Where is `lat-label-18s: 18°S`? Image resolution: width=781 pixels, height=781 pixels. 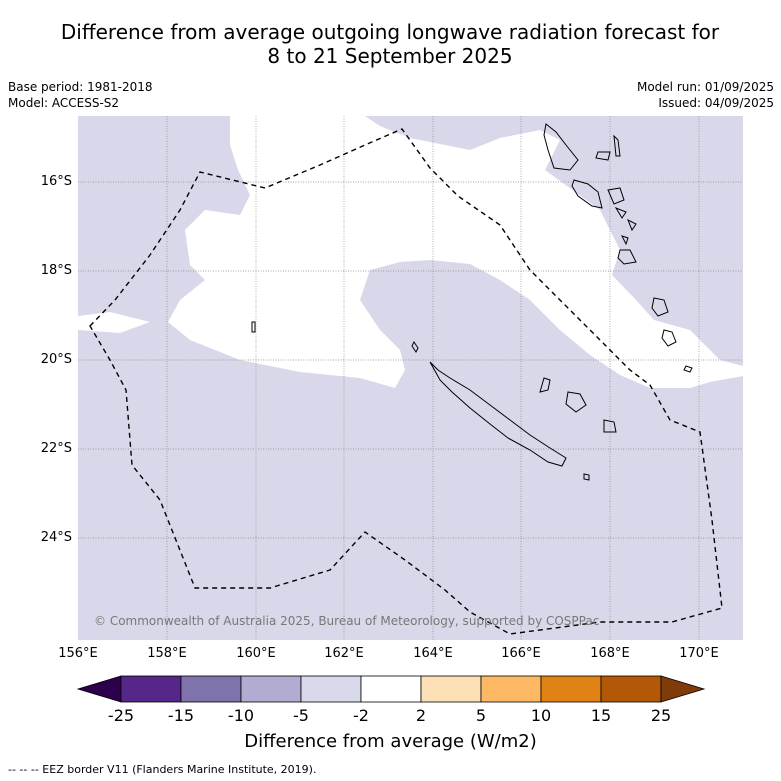 lat-label-18s: 18°S is located at coordinates (56, 270).